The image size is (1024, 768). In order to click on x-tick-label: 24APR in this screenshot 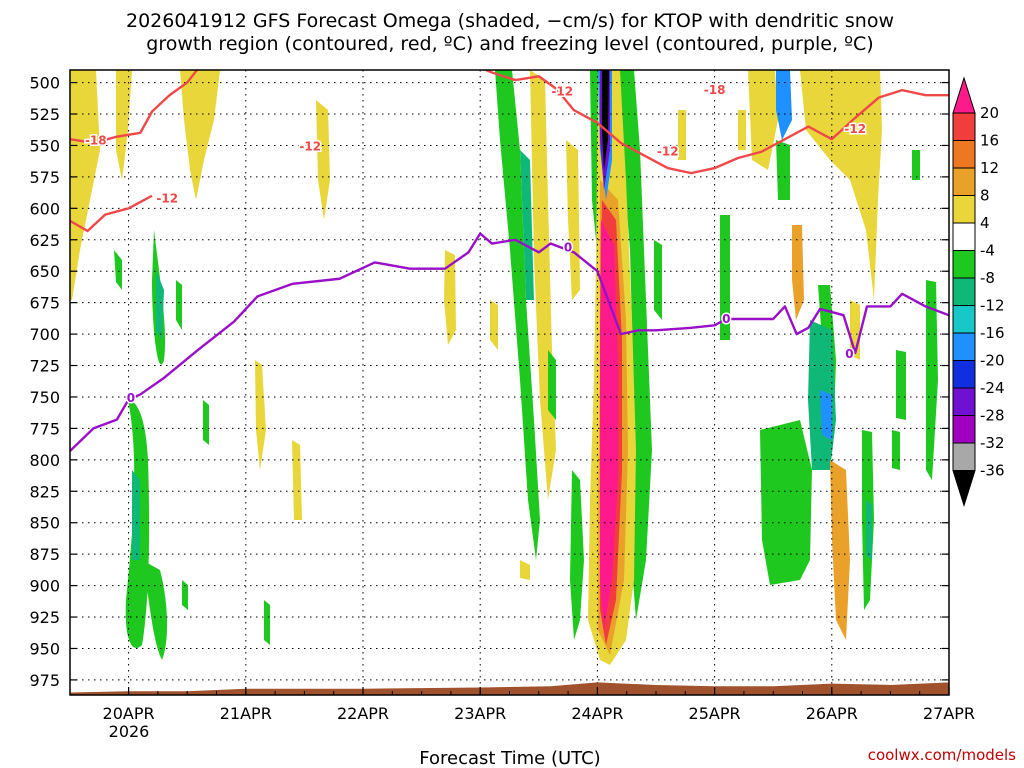, I will do `click(597, 713)`.